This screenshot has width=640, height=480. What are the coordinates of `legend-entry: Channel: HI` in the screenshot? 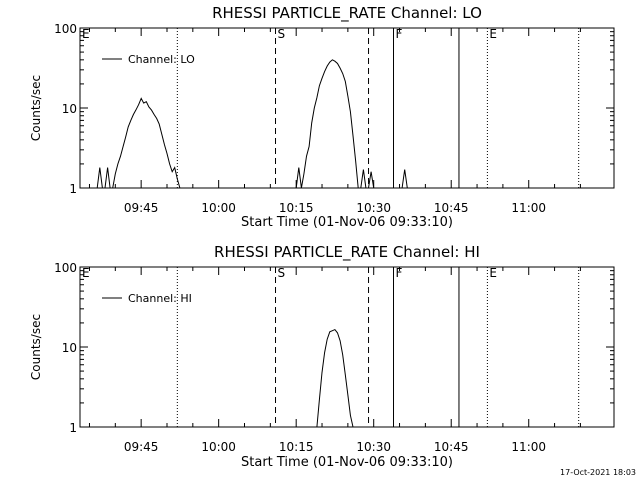 It's located at (160, 298).